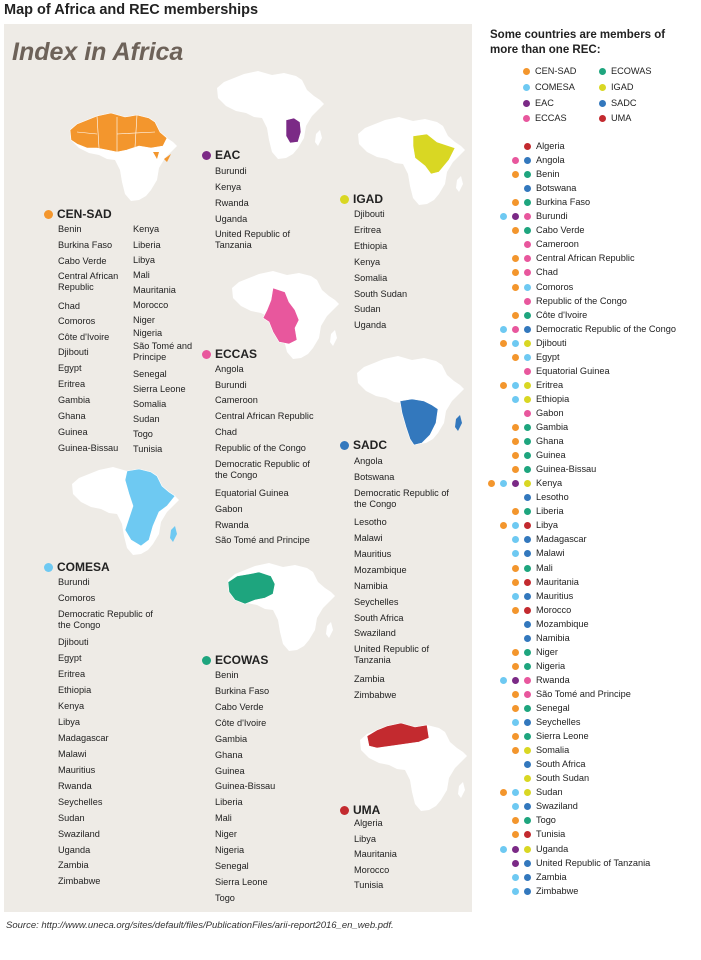 The width and height of the screenshot is (701, 960). What do you see at coordinates (72, 416) in the screenshot?
I see `group-country: Ghana` at bounding box center [72, 416].